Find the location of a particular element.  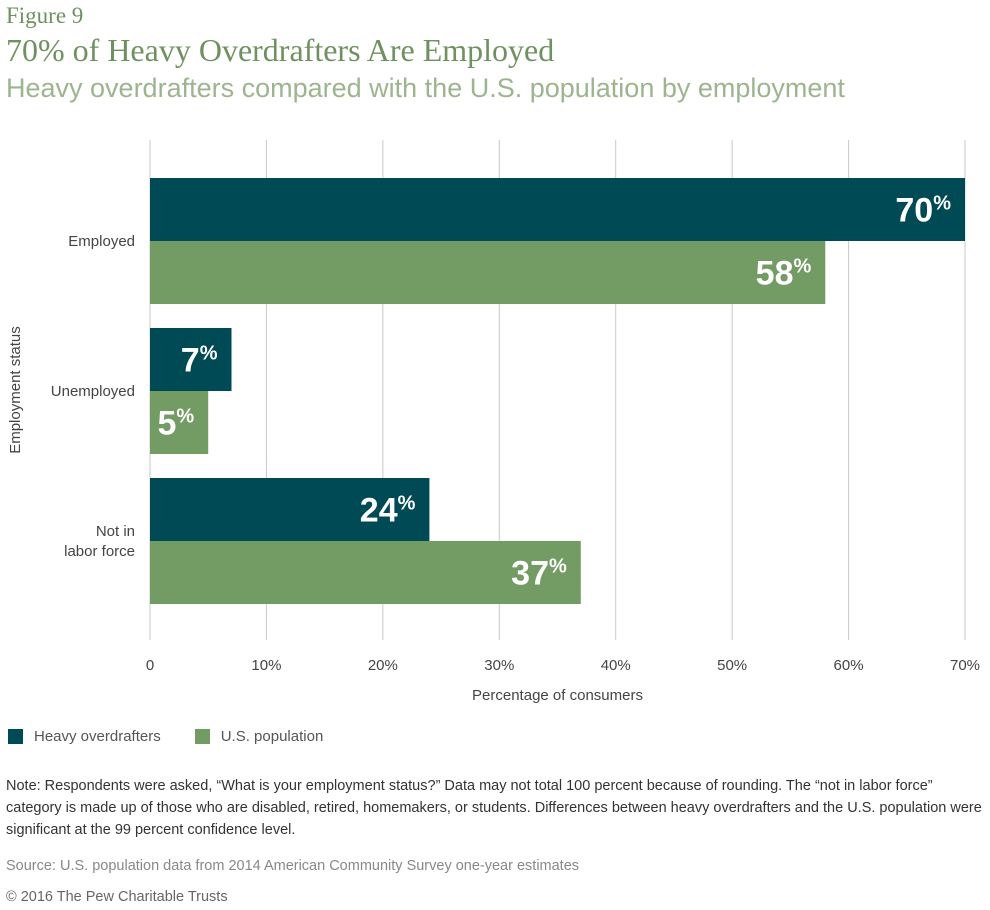

category-label-unemployed: Unemployed is located at coordinates (93, 391).